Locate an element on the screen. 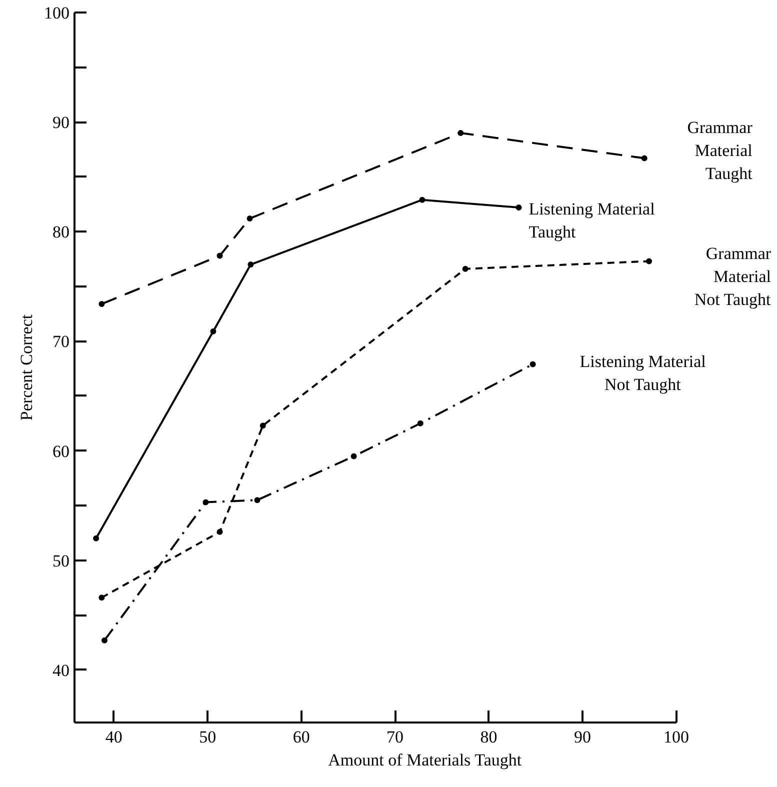 The width and height of the screenshot is (777, 787). x-axis-title: Amount of Materials Taught is located at coordinates (425, 760).